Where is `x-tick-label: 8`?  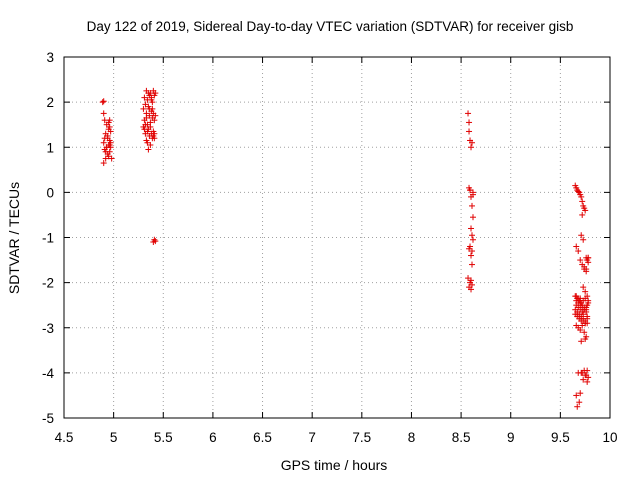
x-tick-label: 8 is located at coordinates (412, 437).